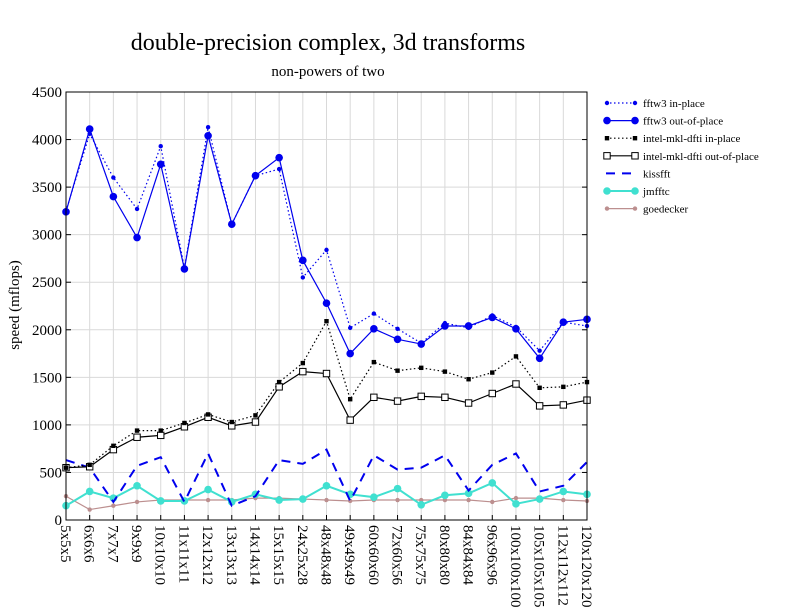 This screenshot has height=612, width=792. What do you see at coordinates (47, 141) in the screenshot?
I see `y-tick-label: 4000` at bounding box center [47, 141].